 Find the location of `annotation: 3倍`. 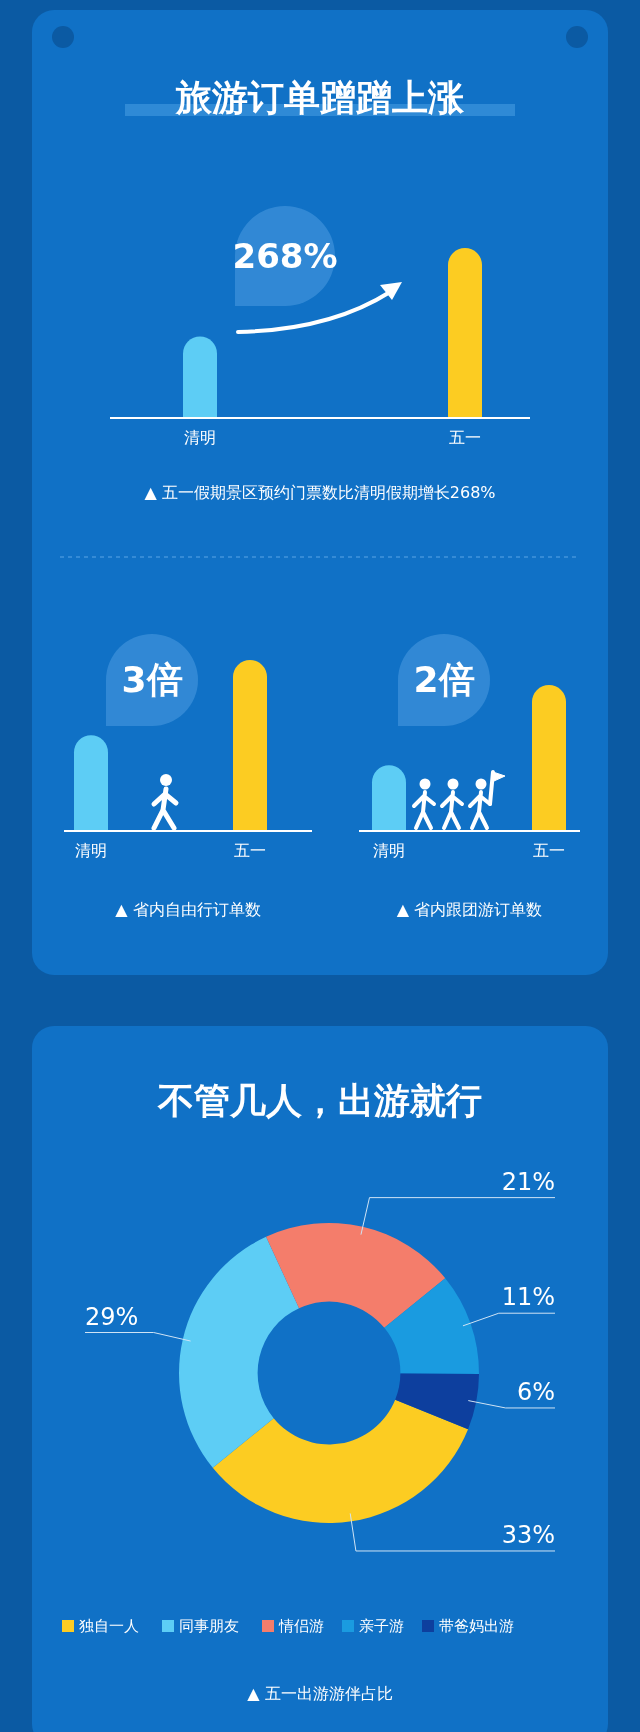

annotation: 3倍 is located at coordinates (152, 679).